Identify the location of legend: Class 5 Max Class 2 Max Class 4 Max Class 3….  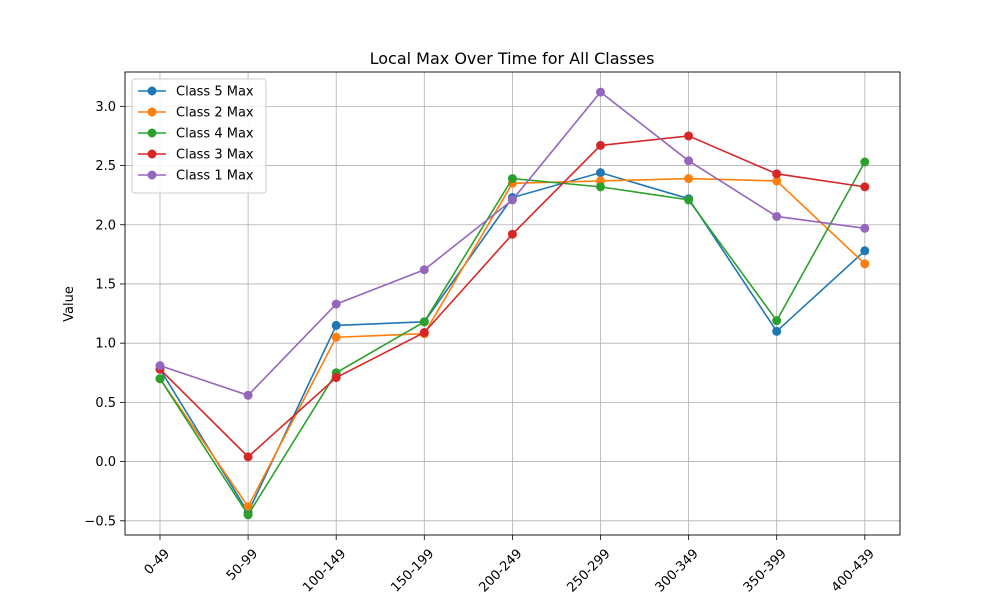
(199, 136).